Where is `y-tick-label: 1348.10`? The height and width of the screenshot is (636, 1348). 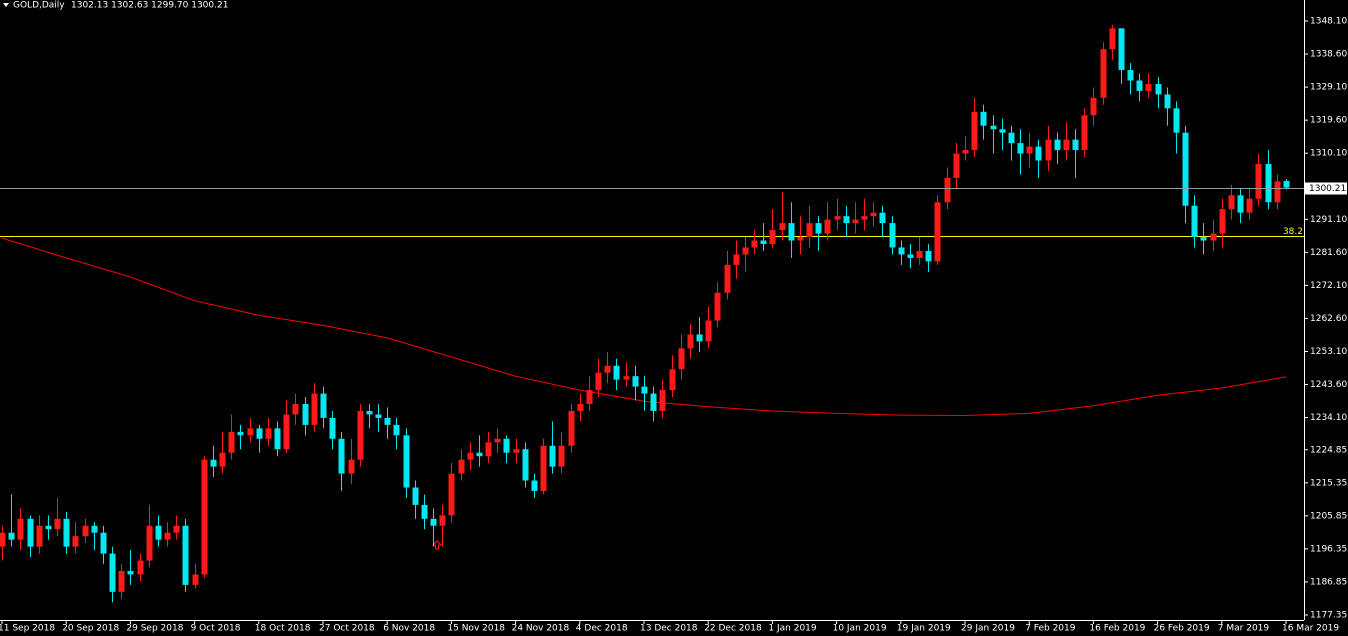
y-tick-label: 1348.10 is located at coordinates (1328, 22).